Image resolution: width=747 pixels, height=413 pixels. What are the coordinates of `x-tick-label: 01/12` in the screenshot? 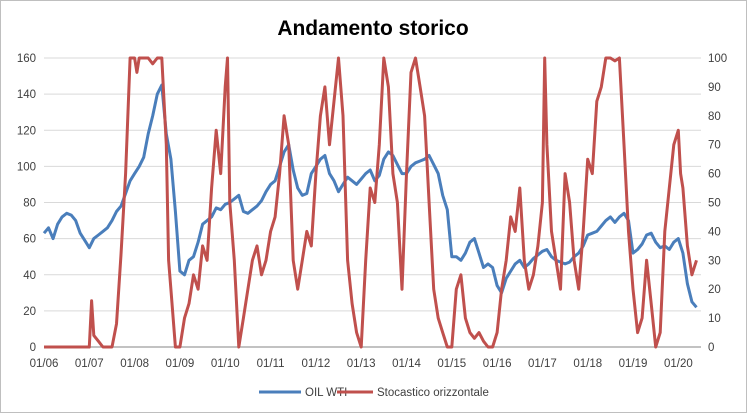 It's located at (315, 364).